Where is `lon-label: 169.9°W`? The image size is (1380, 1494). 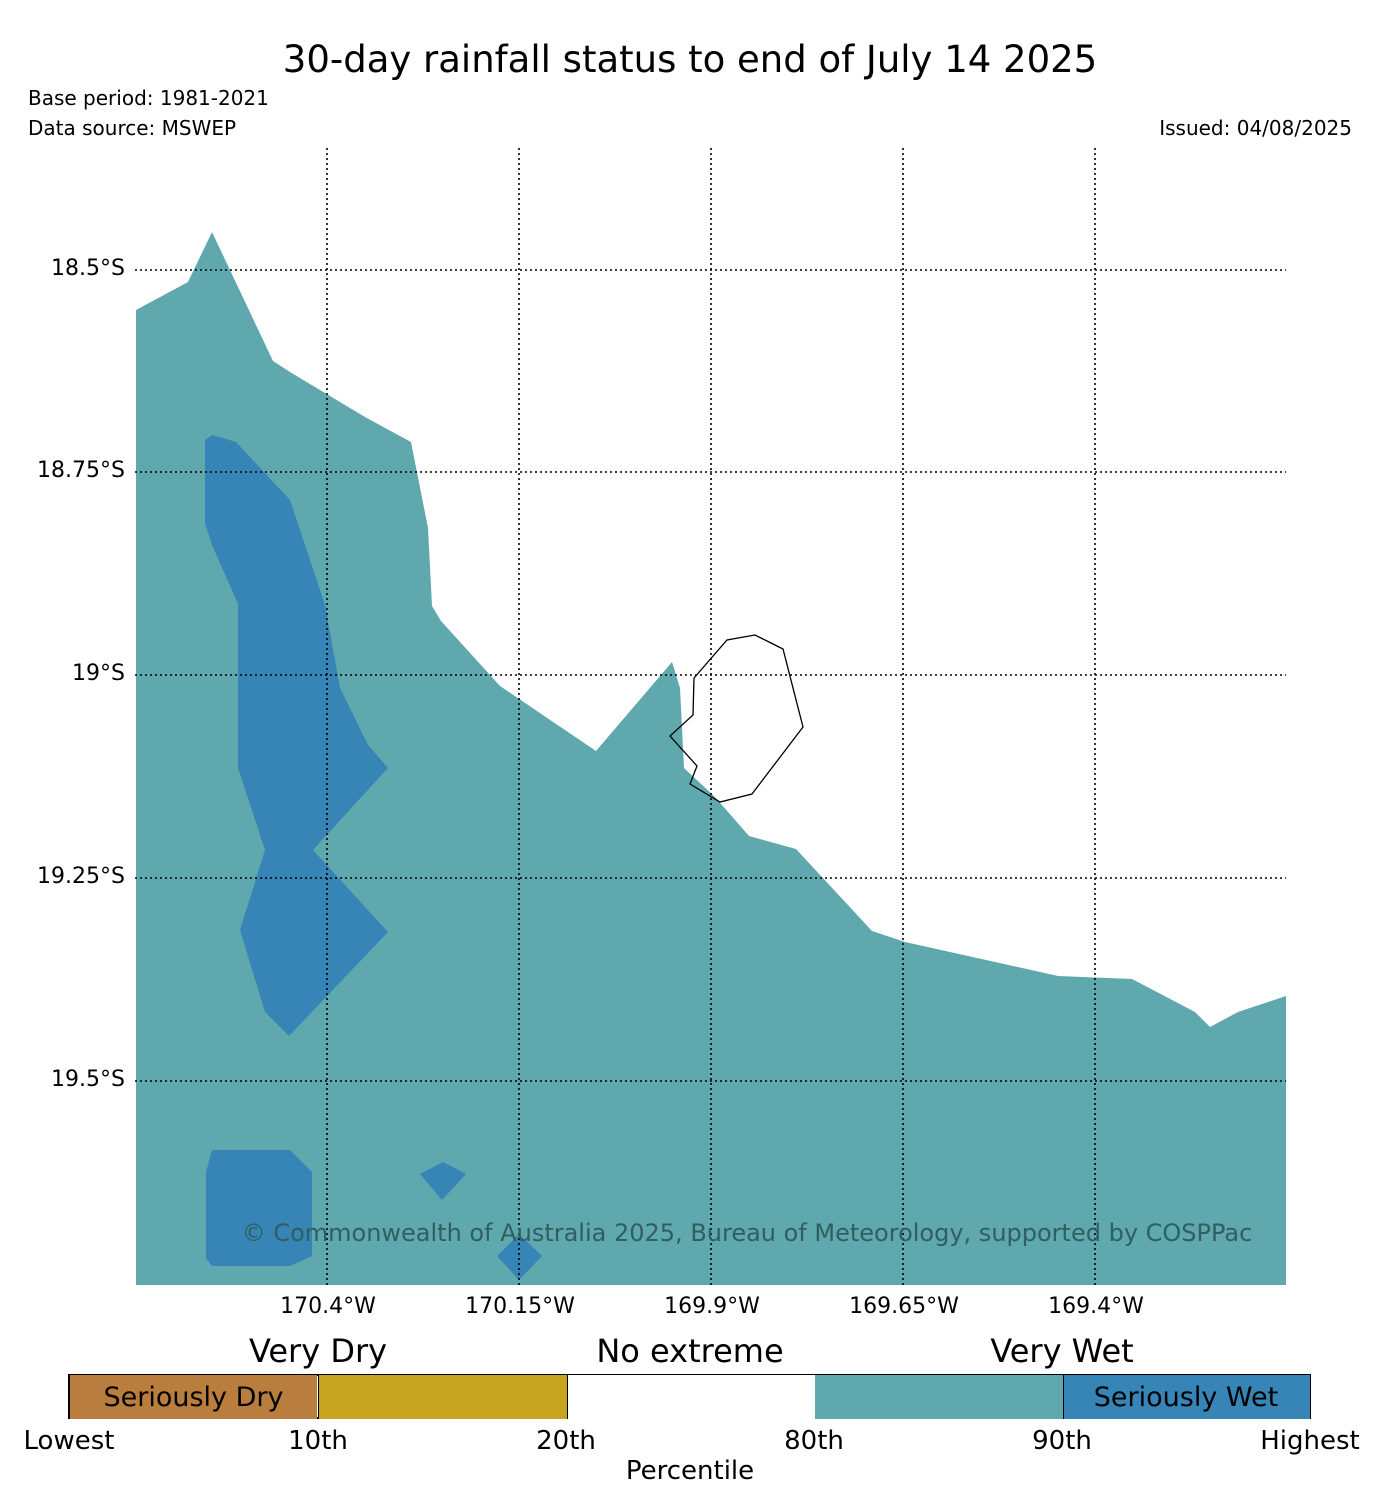 lon-label: 169.9°W is located at coordinates (712, 1306).